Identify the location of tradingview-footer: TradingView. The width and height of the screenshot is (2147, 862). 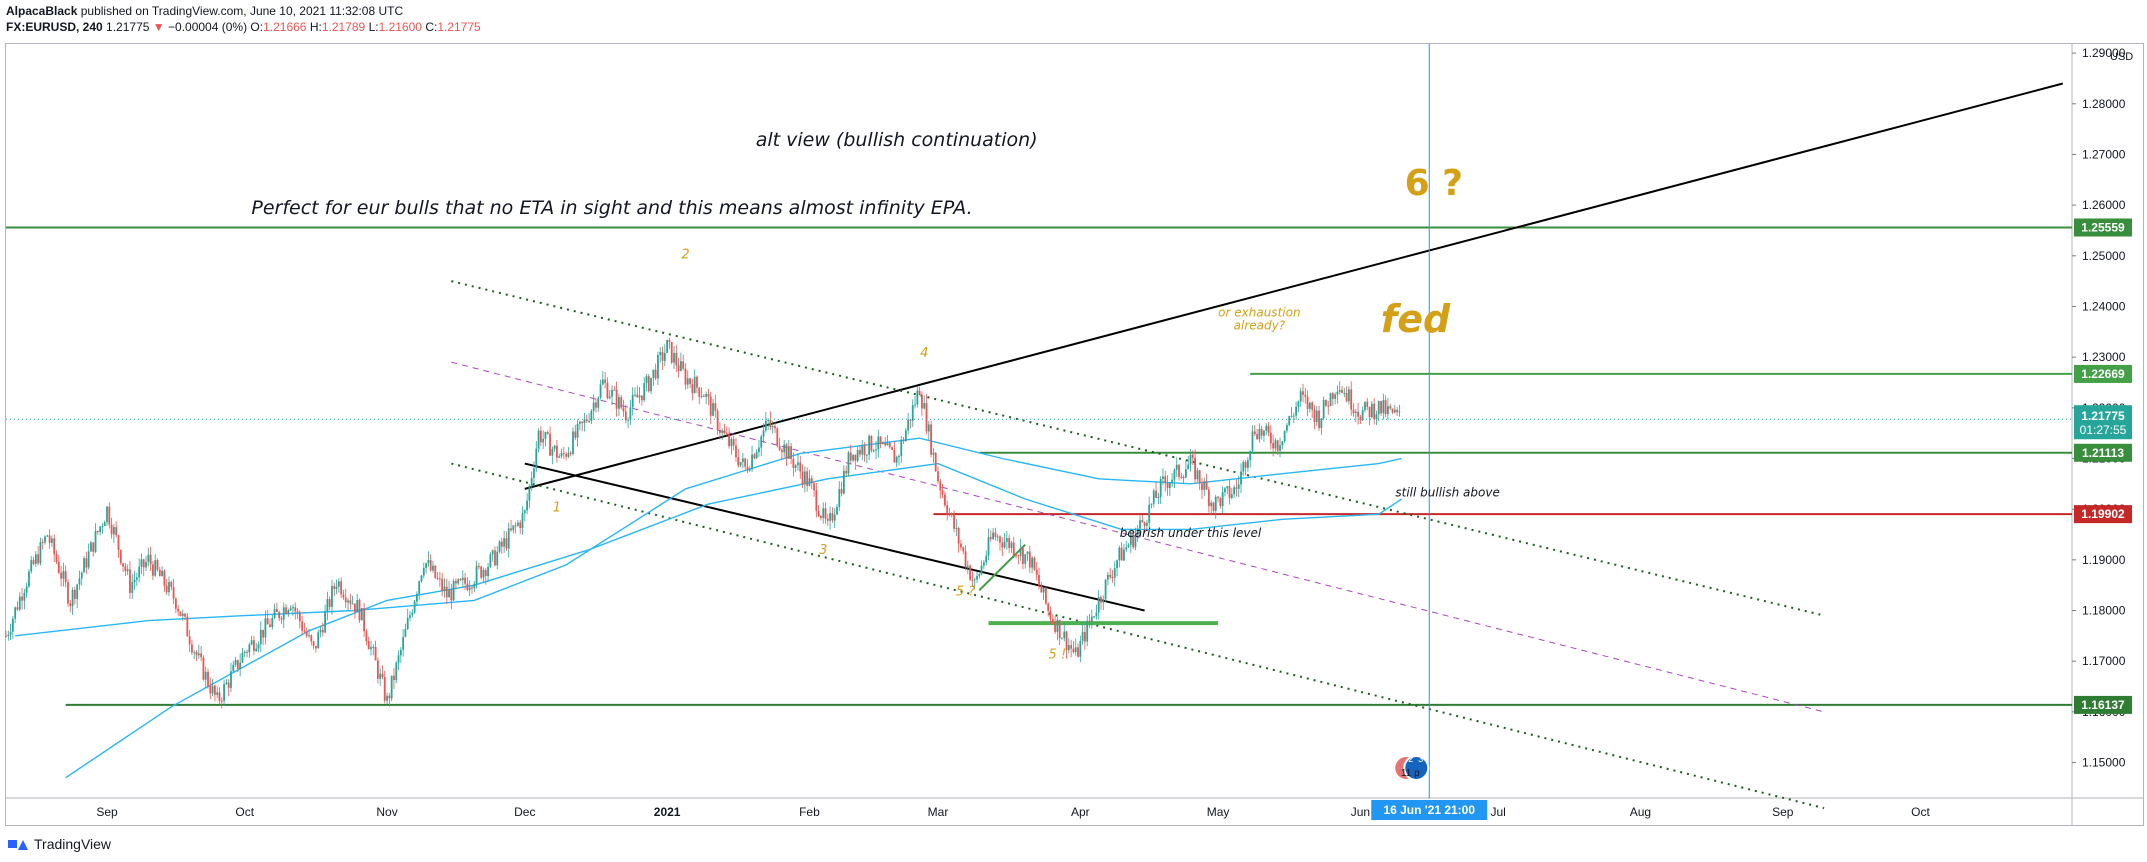
(59, 844).